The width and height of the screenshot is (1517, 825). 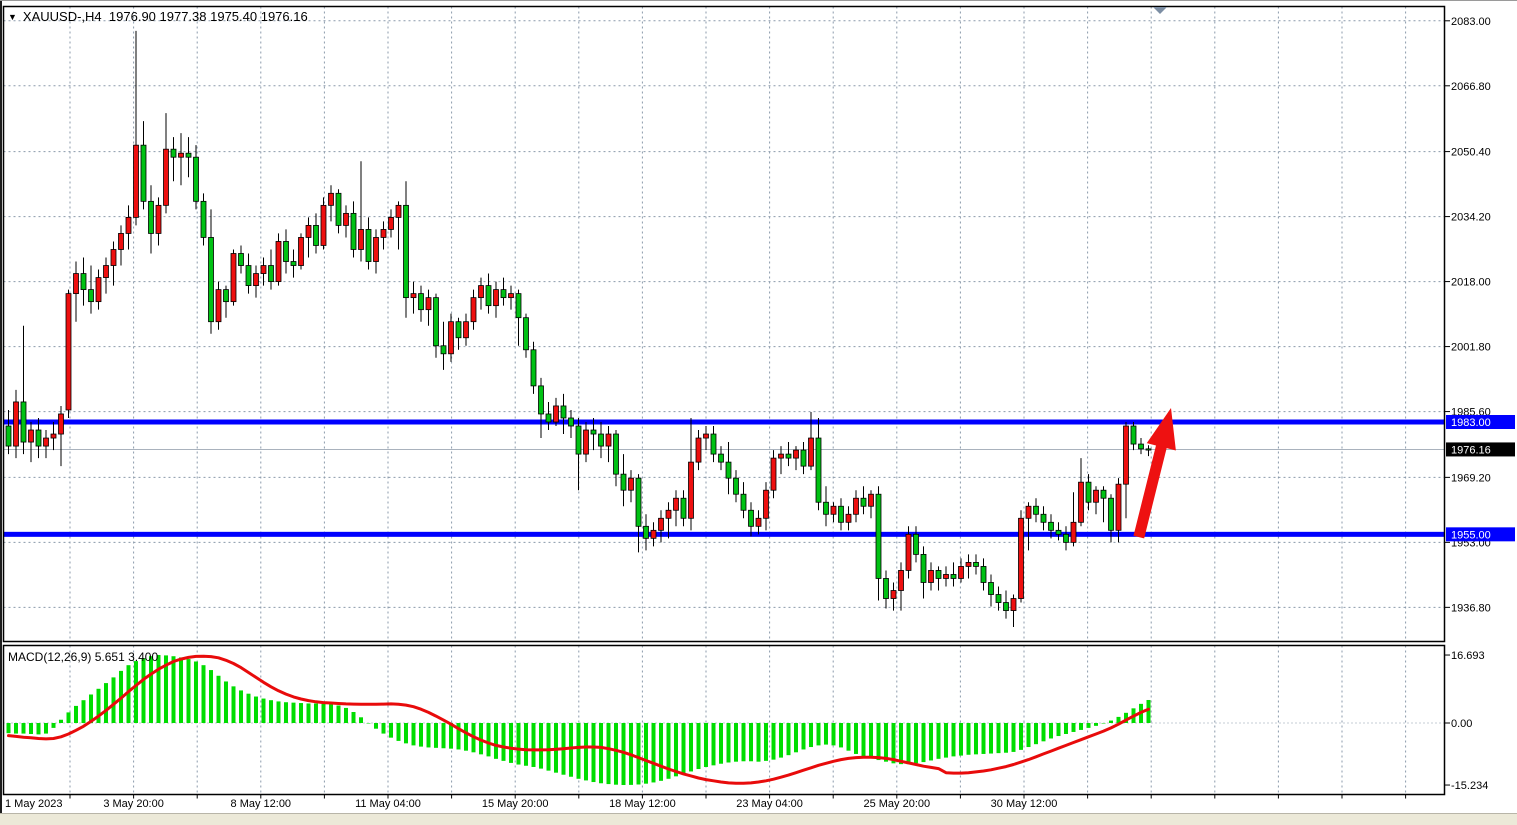 I want to click on symbol-timeframe-label: XAUUSD-,H4, so click(x=62, y=16).